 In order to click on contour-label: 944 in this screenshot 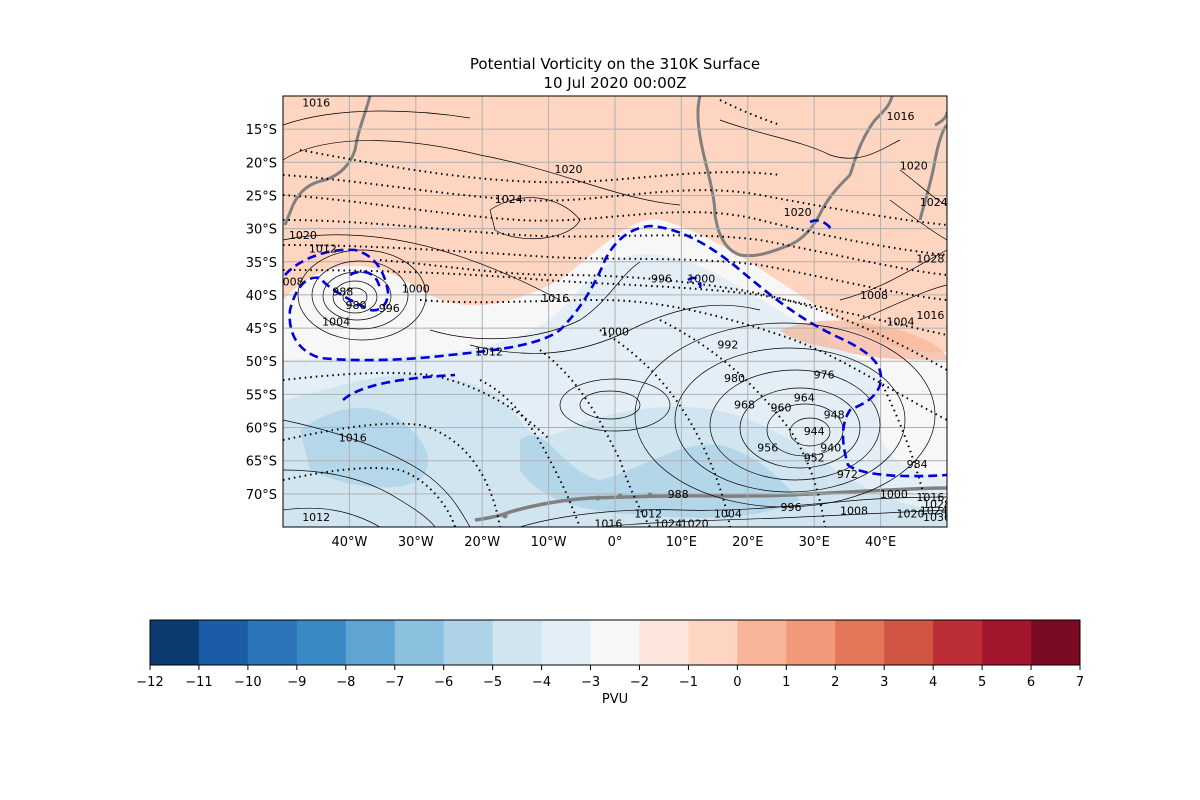, I will do `click(814, 431)`.